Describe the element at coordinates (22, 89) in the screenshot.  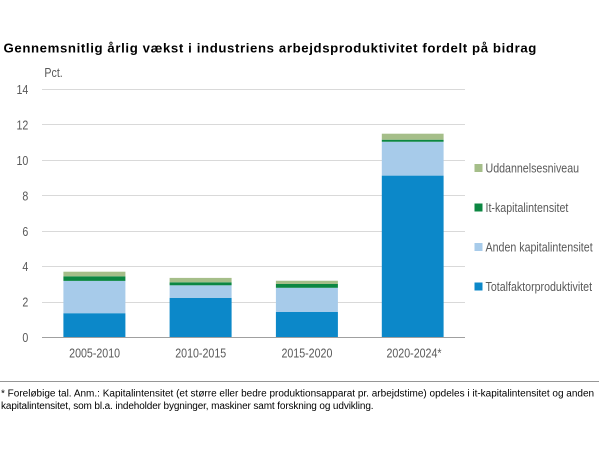
I see `svg-text: 14` at that location.